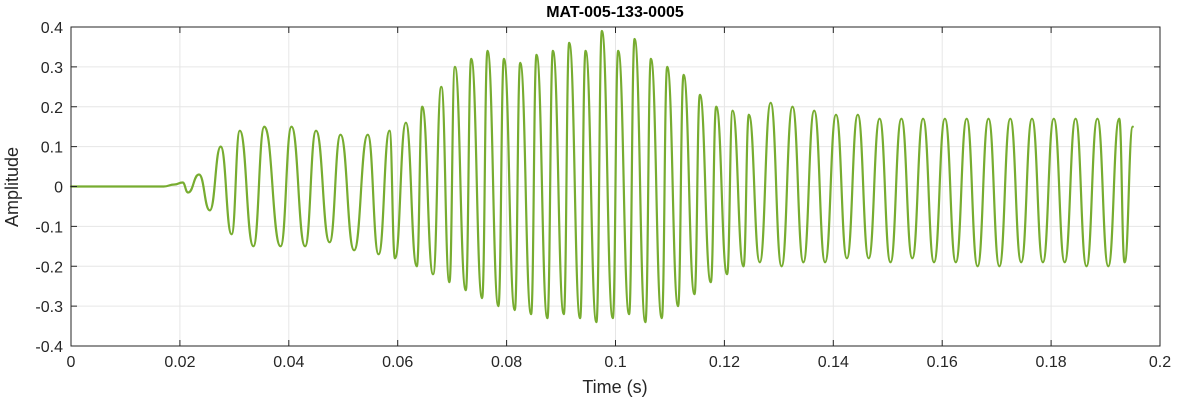  I want to click on y-tick-label: -0.4, so click(49, 347).